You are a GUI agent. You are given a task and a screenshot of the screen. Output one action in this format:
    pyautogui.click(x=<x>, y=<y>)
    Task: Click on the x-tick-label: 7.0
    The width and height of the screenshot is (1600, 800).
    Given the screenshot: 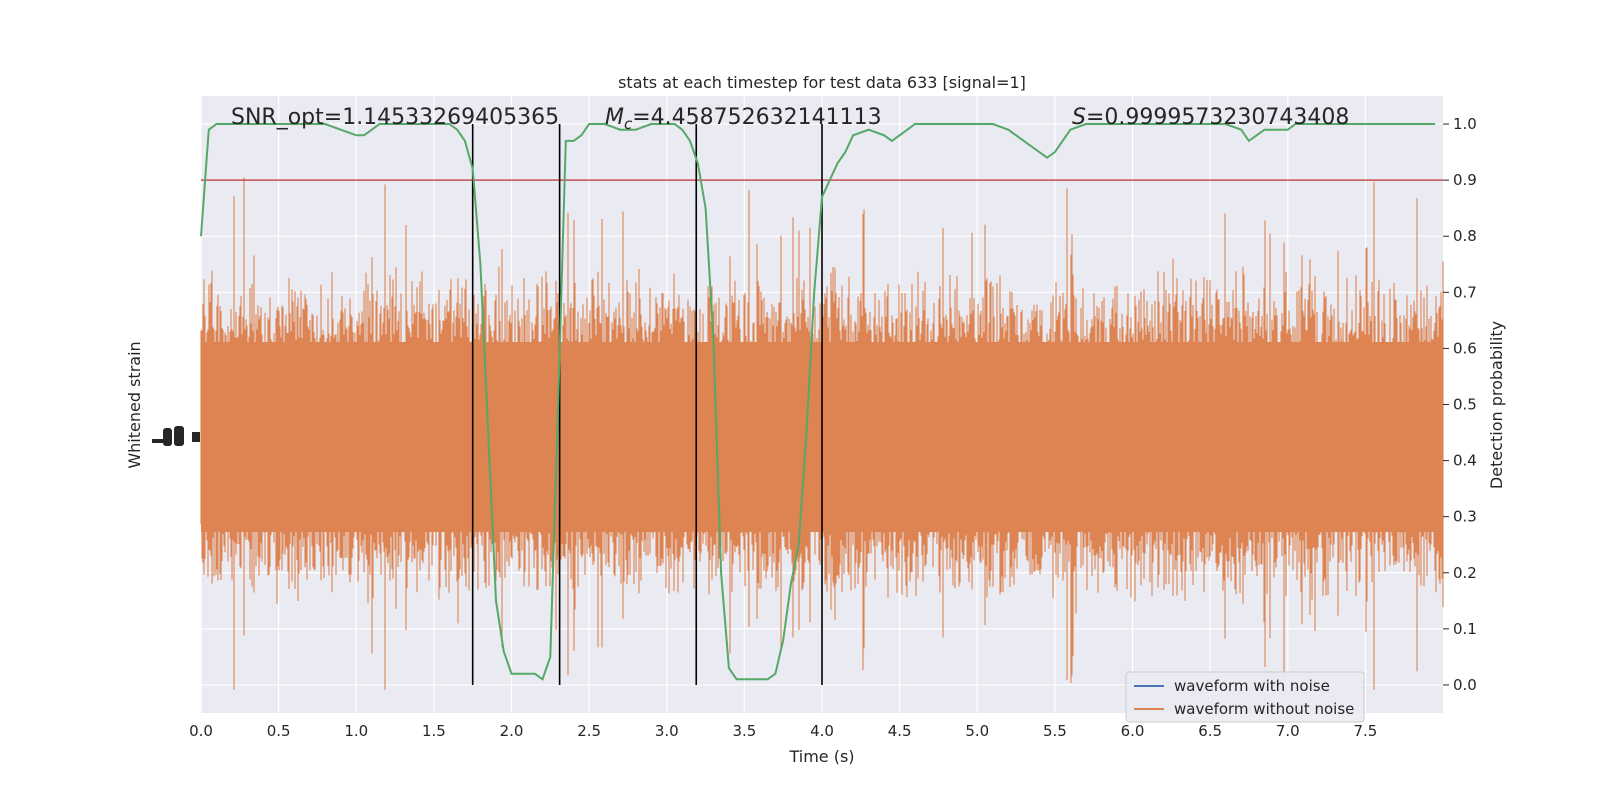 What is the action you would take?
    pyautogui.click(x=1288, y=731)
    